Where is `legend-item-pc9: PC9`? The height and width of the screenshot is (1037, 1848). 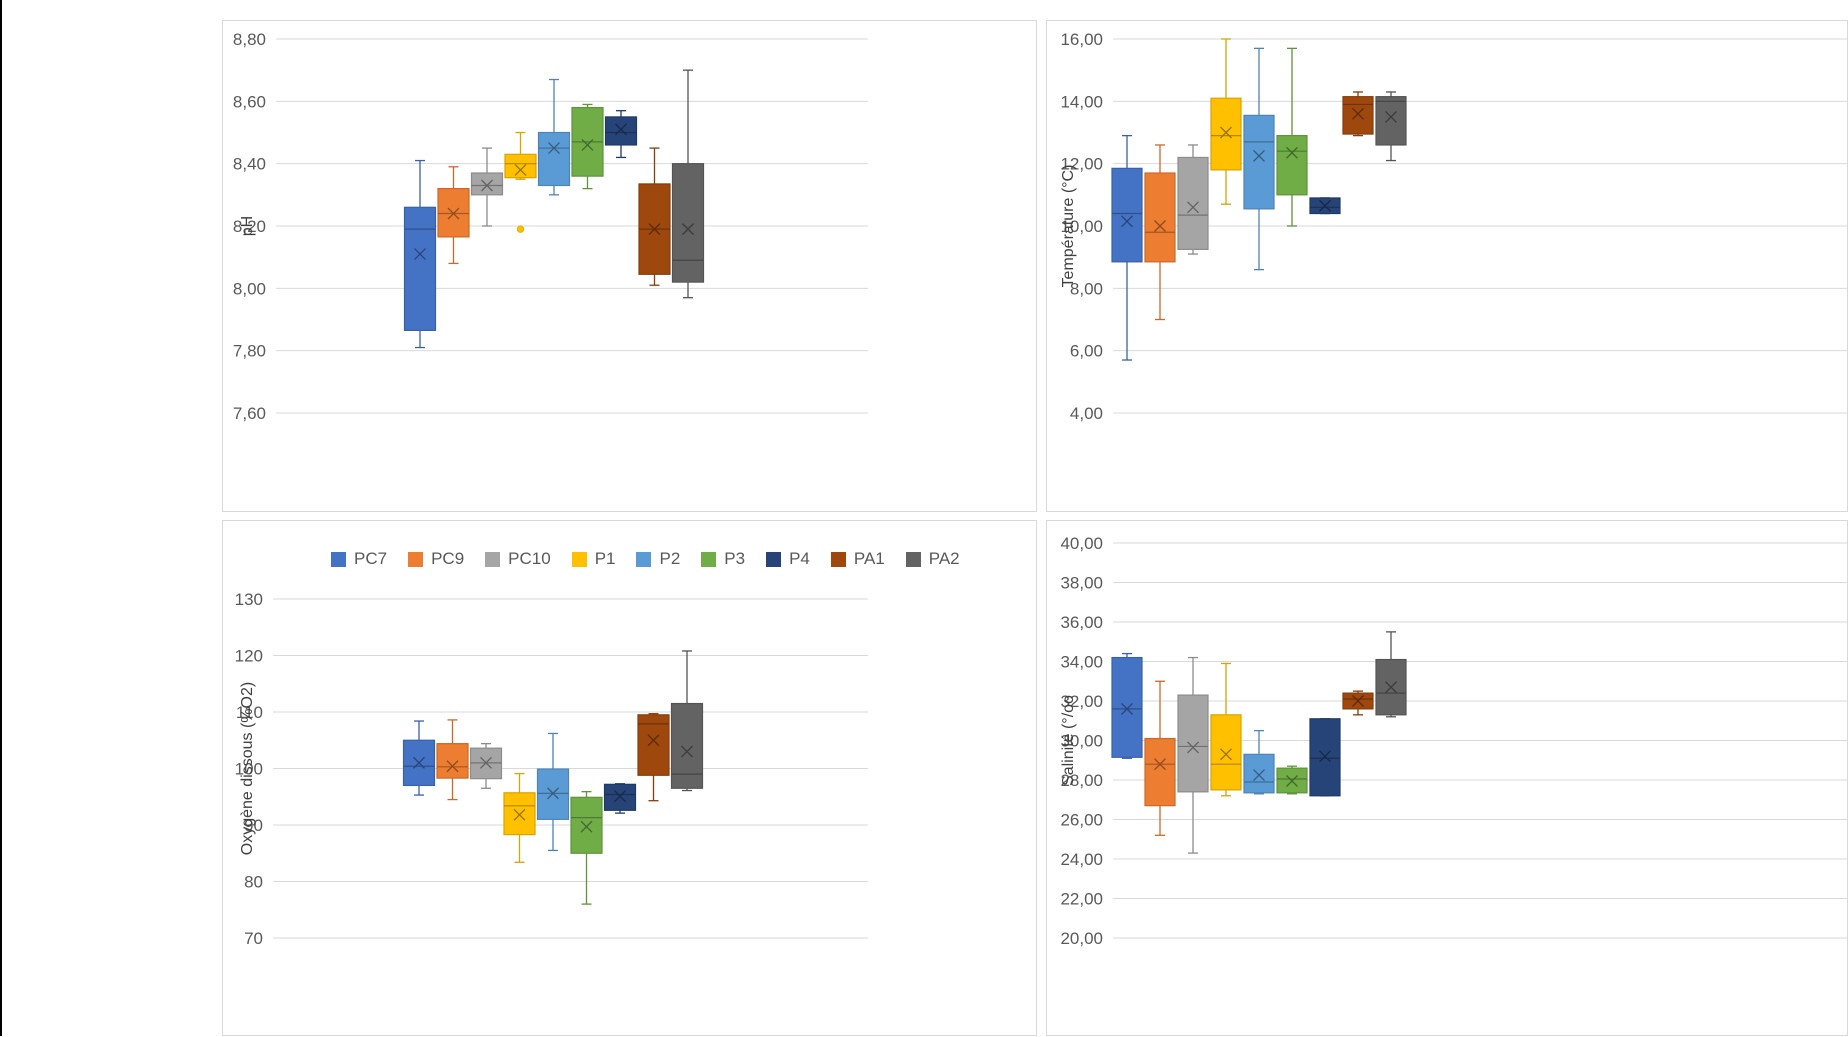
legend-item-pc9: PC9 is located at coordinates (436, 559).